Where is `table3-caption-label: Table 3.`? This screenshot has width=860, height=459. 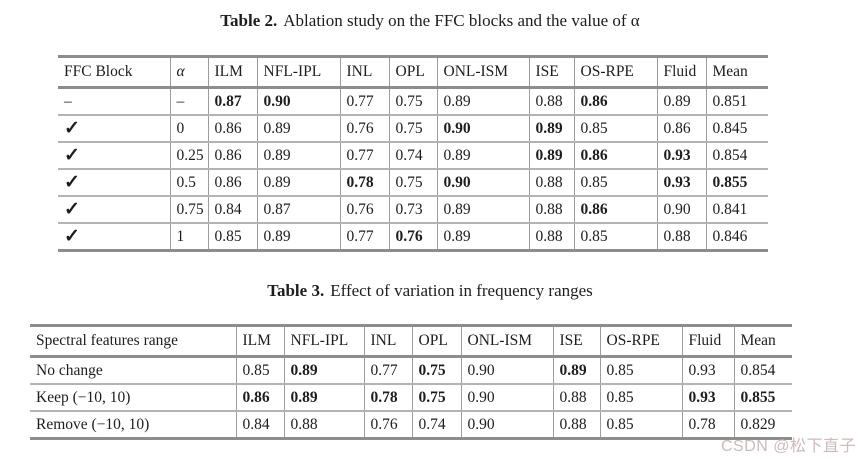 table3-caption-label: Table 3. is located at coordinates (296, 290).